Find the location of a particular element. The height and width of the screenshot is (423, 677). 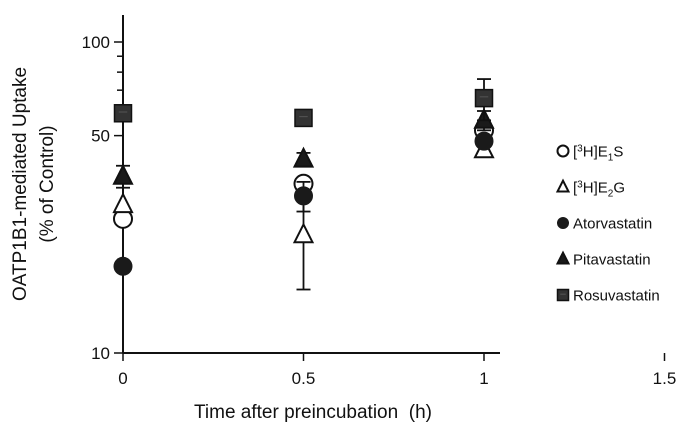

series-rosuvastatin is located at coordinates (303, 103).